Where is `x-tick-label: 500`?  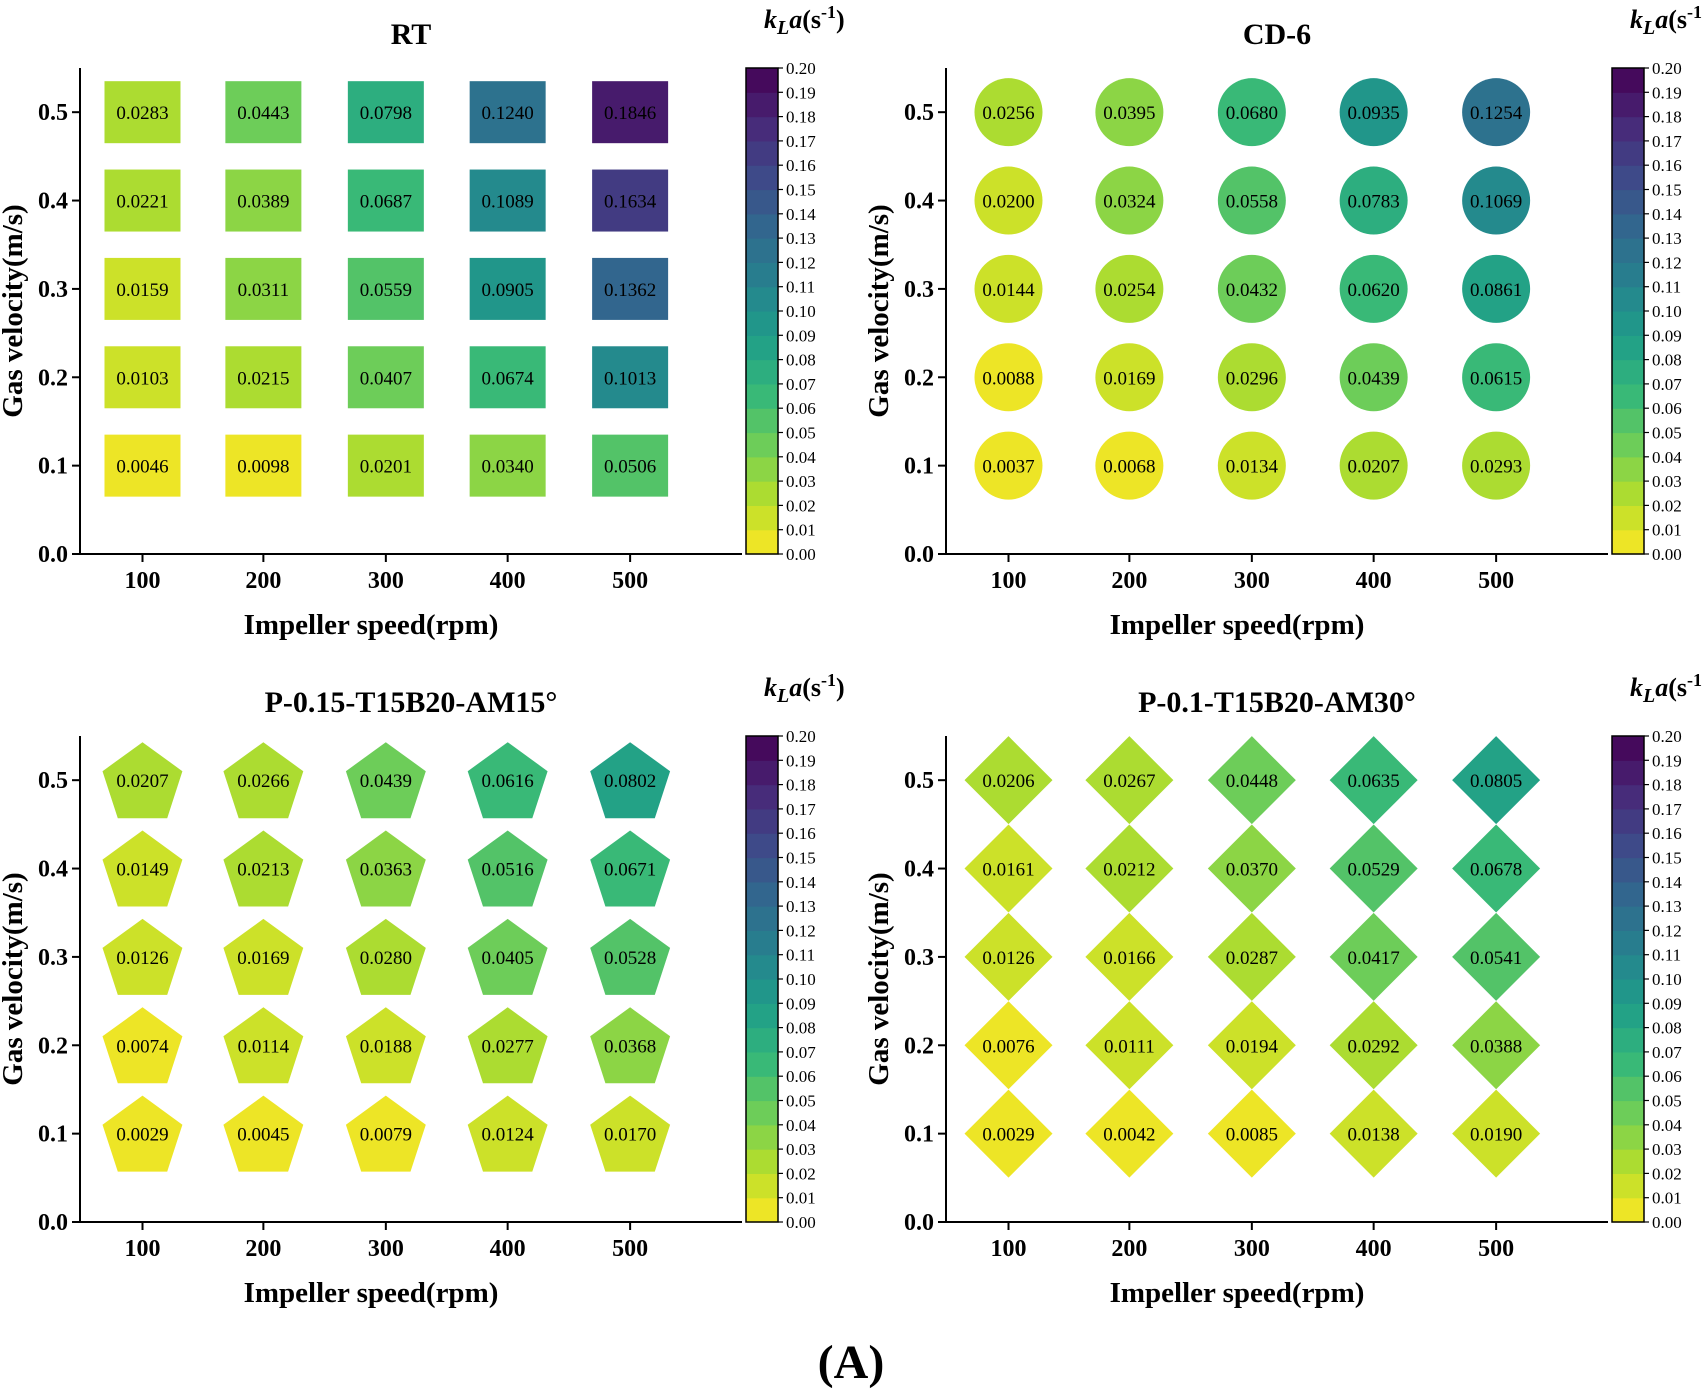
x-tick-label: 500 is located at coordinates (1496, 581).